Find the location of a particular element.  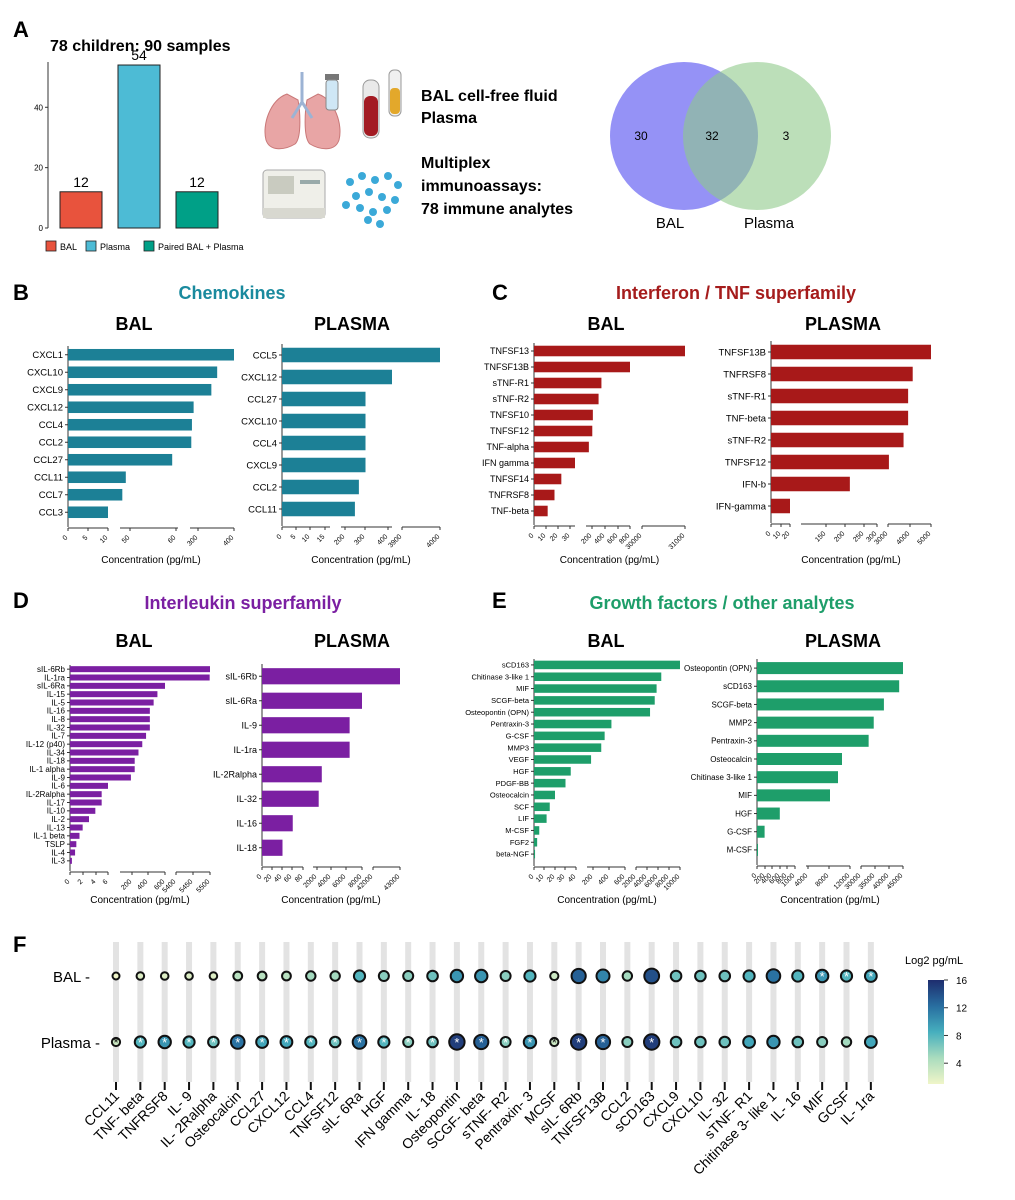

x-tick-label: 15 is located at coordinates (321, 538).